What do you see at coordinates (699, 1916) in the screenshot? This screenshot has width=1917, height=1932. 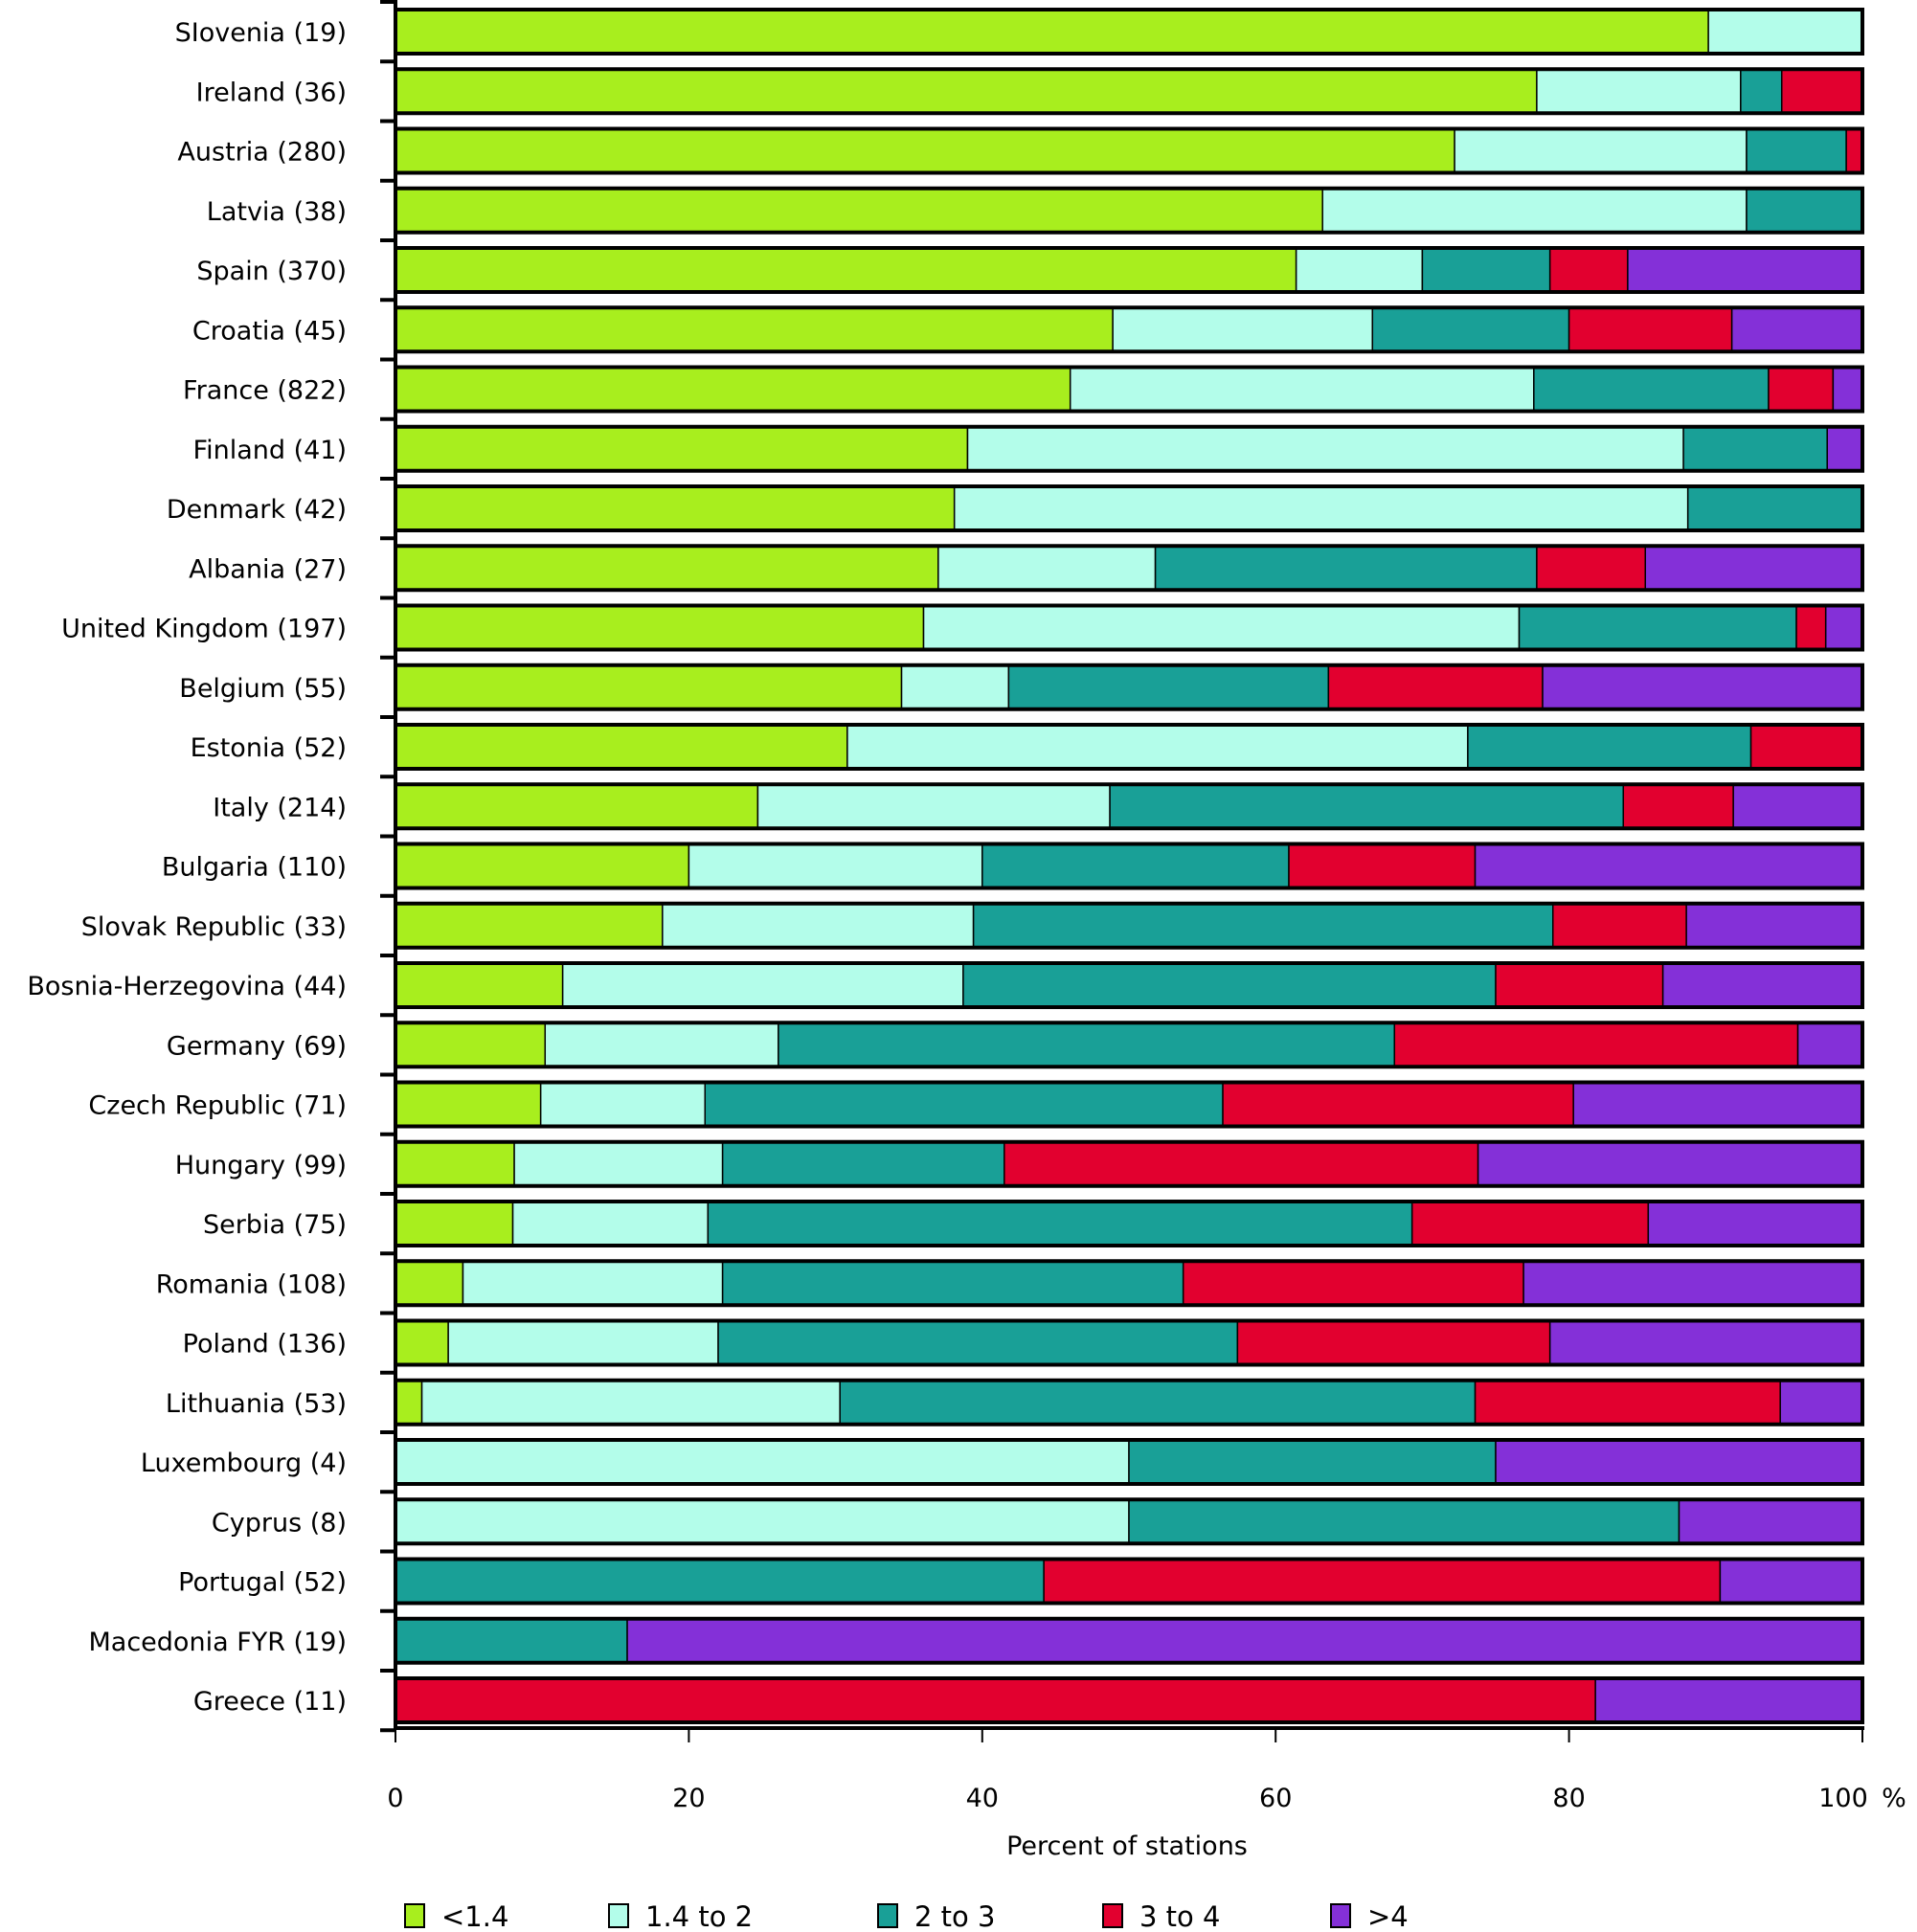 I see `legend-label: 1.4 to 2` at bounding box center [699, 1916].